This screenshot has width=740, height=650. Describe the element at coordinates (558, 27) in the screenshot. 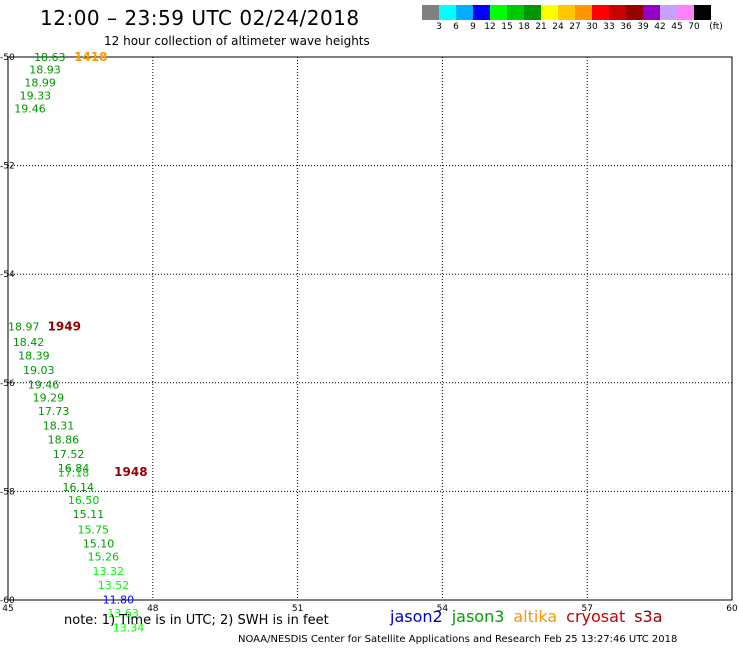

I see `legend-label: 24` at that location.